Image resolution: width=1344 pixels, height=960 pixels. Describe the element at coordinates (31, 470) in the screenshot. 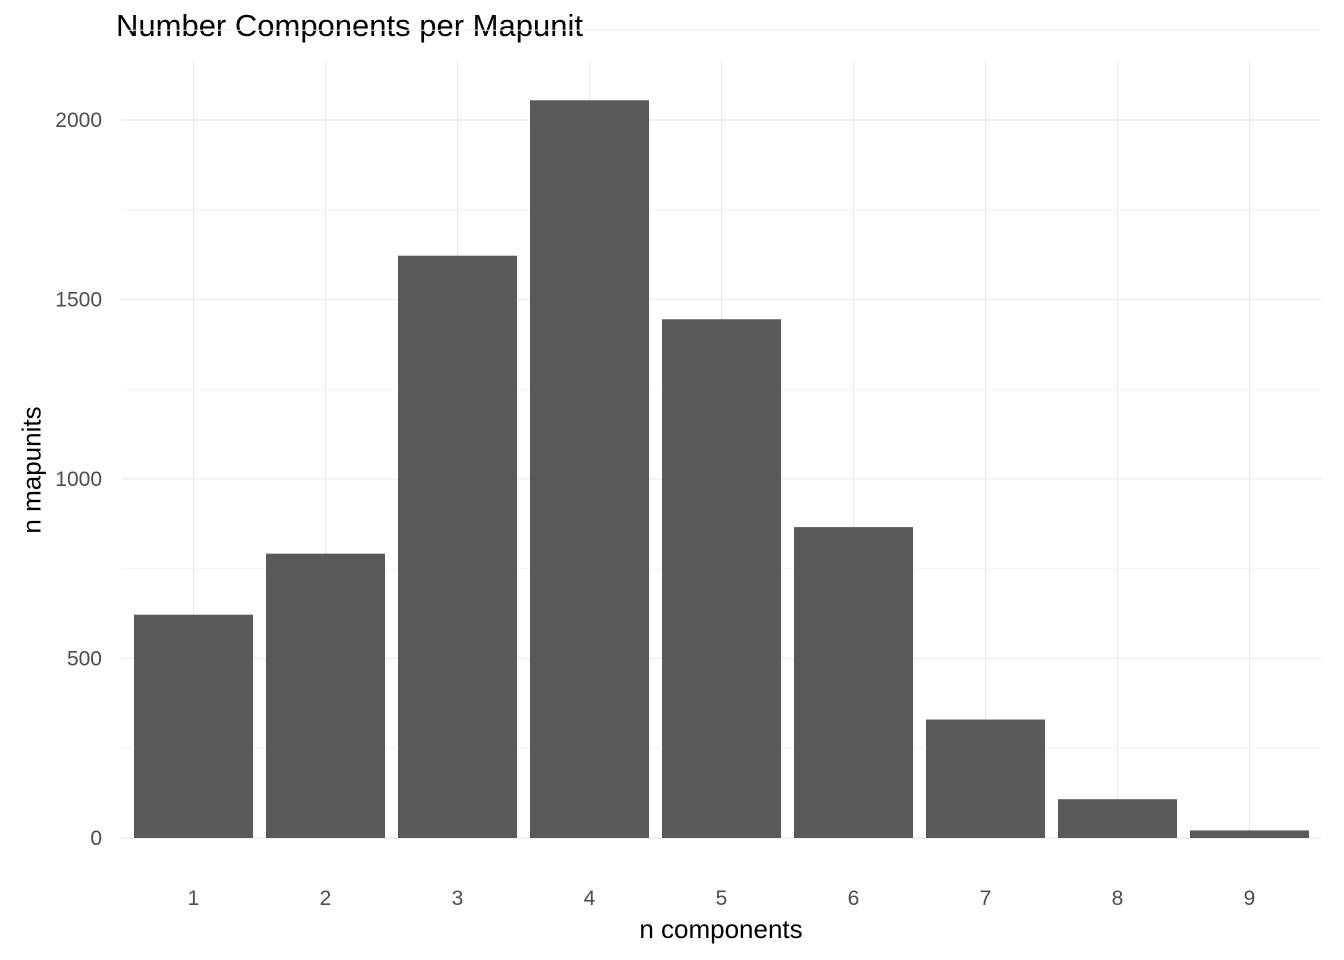

I see `y-axis-label: n mapunits` at that location.